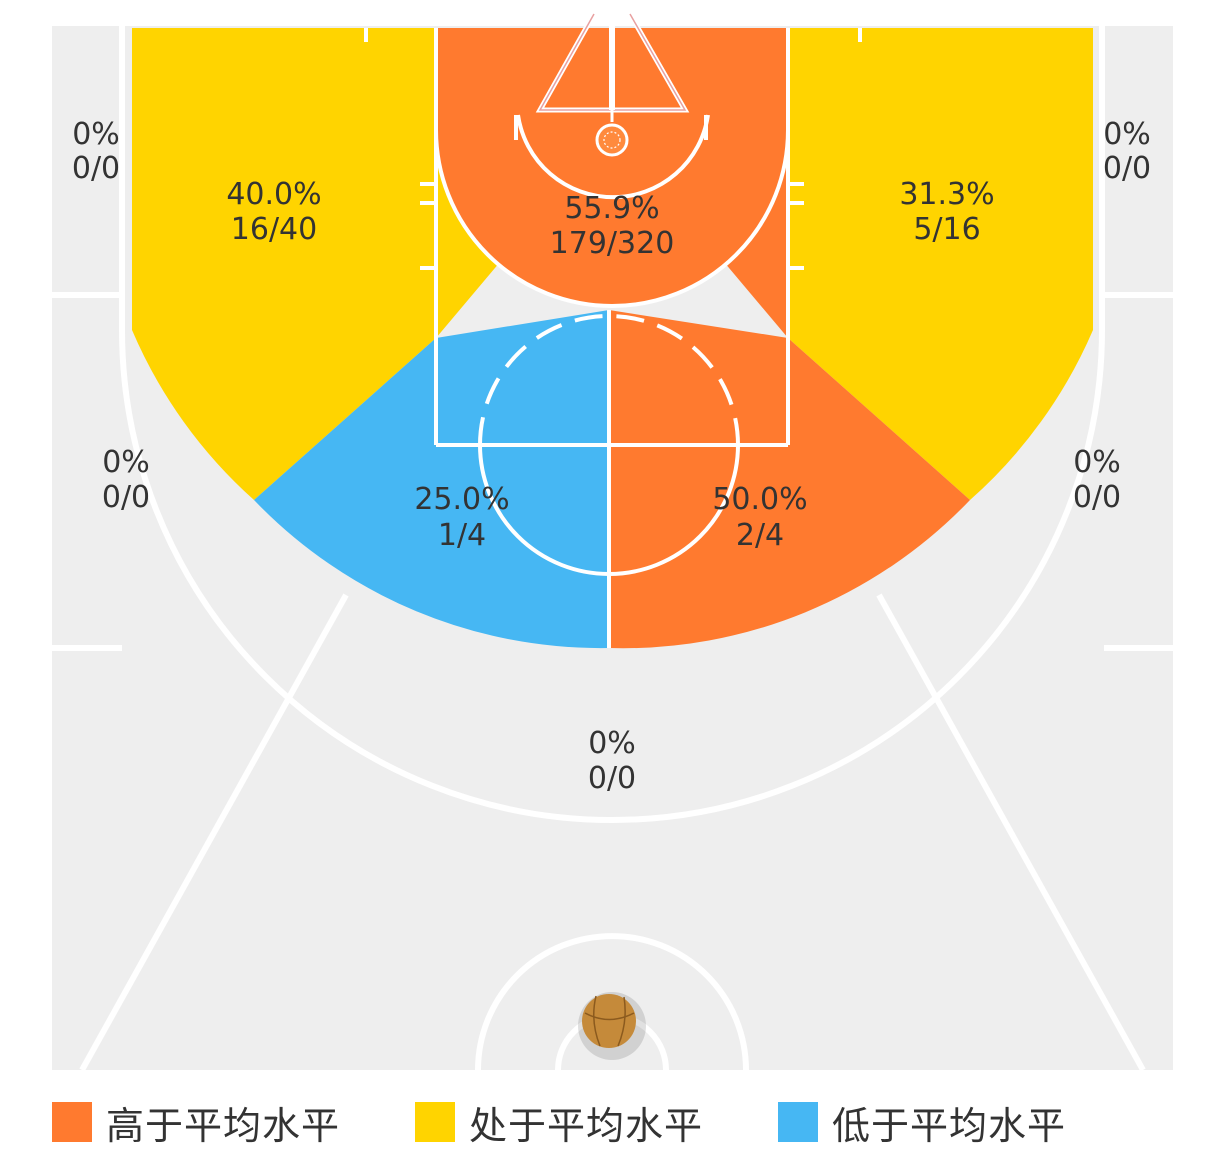 The height and width of the screenshot is (1165, 1224). What do you see at coordinates (612, 778) in the screenshot?
I see `zone-top-three-attempts: 0/0` at bounding box center [612, 778].